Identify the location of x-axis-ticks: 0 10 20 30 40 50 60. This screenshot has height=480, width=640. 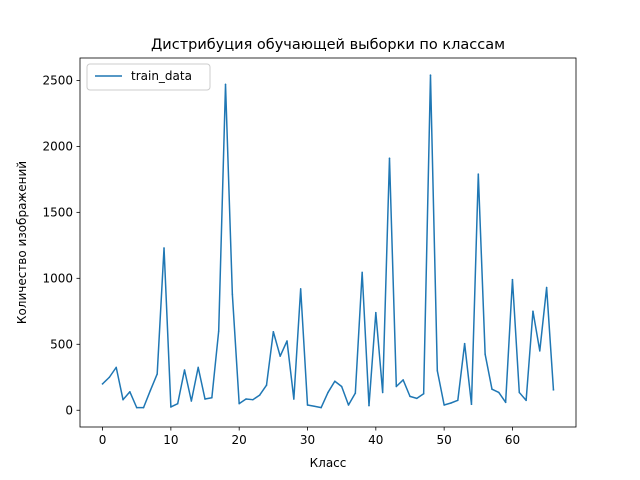
(309, 437).